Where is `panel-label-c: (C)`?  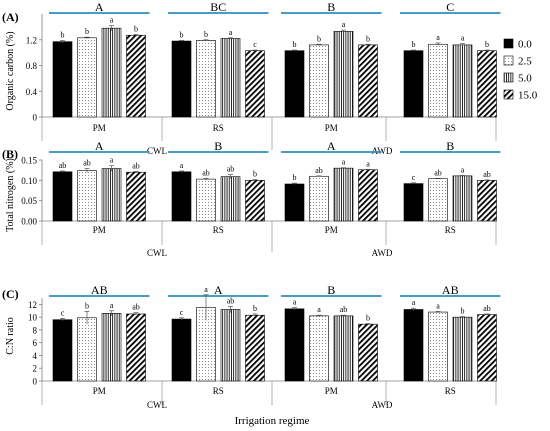
panel-label-c: (C) is located at coordinates (10, 294).